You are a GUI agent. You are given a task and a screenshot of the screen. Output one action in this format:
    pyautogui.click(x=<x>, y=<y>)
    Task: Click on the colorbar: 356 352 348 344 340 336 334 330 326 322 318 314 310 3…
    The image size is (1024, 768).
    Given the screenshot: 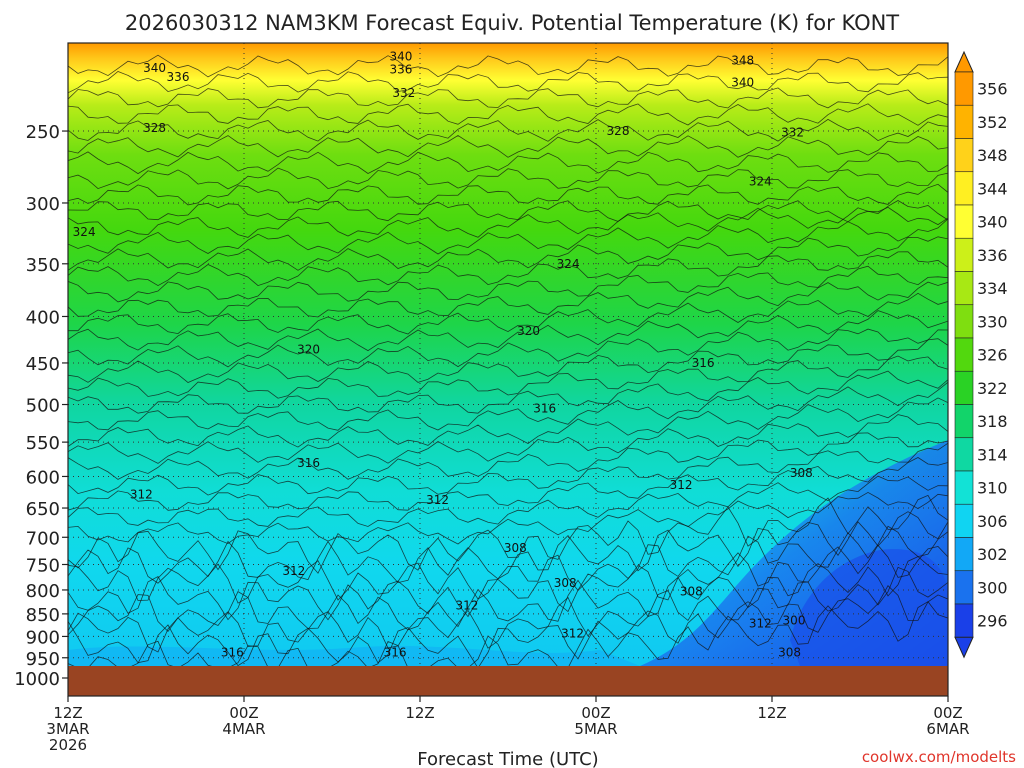 What is the action you would take?
    pyautogui.click(x=981, y=354)
    